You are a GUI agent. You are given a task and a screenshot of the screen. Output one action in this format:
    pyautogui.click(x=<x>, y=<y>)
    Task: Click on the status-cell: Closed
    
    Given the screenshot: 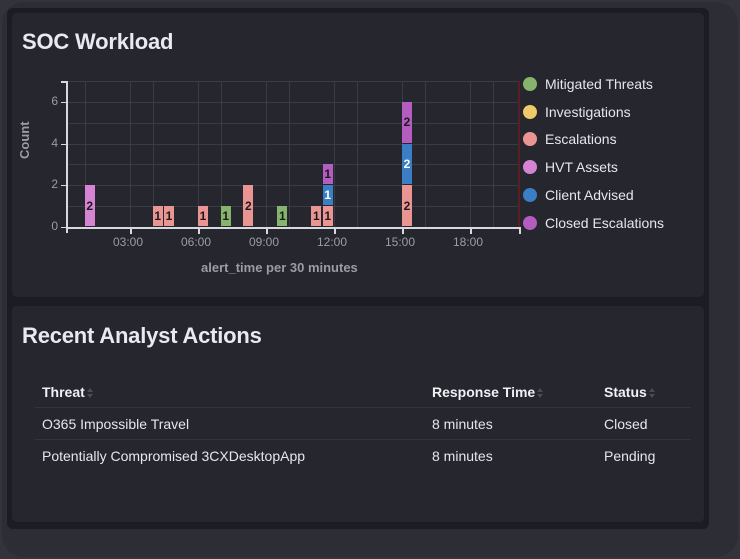 What is the action you would take?
    pyautogui.click(x=626, y=424)
    